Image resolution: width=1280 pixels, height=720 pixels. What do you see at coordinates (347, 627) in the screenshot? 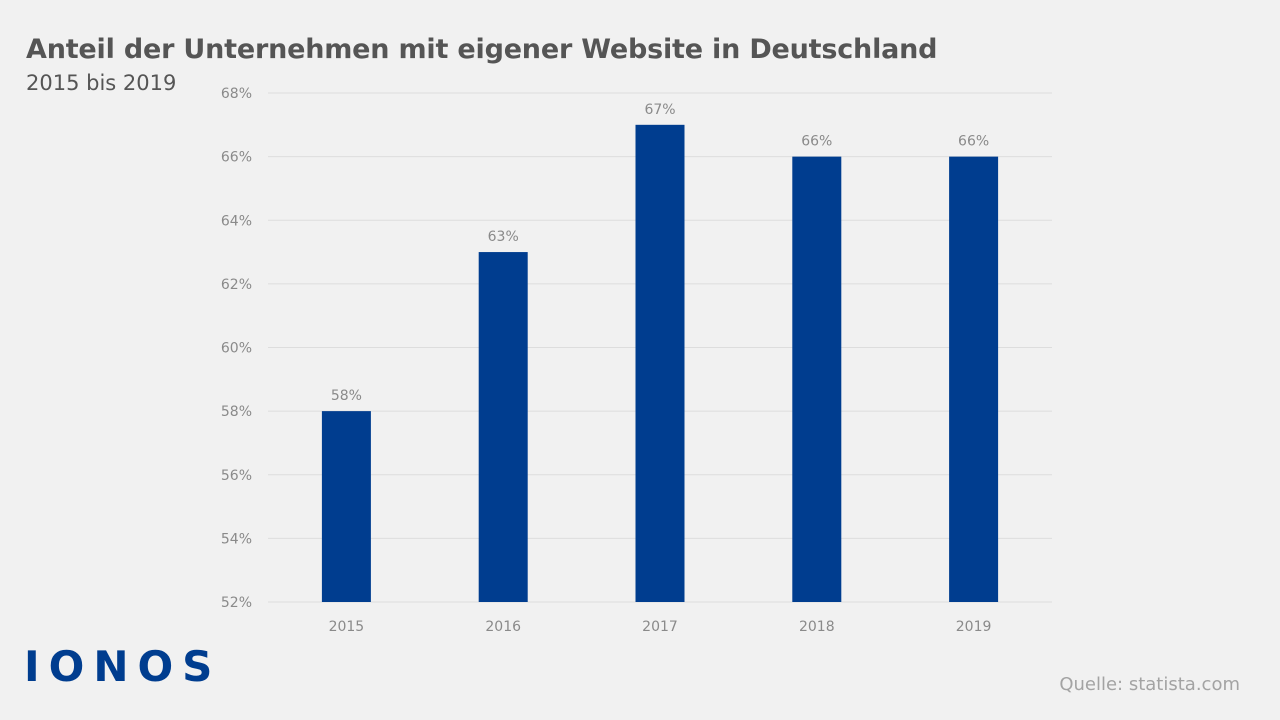
I see `x-tick-label: 2015` at bounding box center [347, 627].